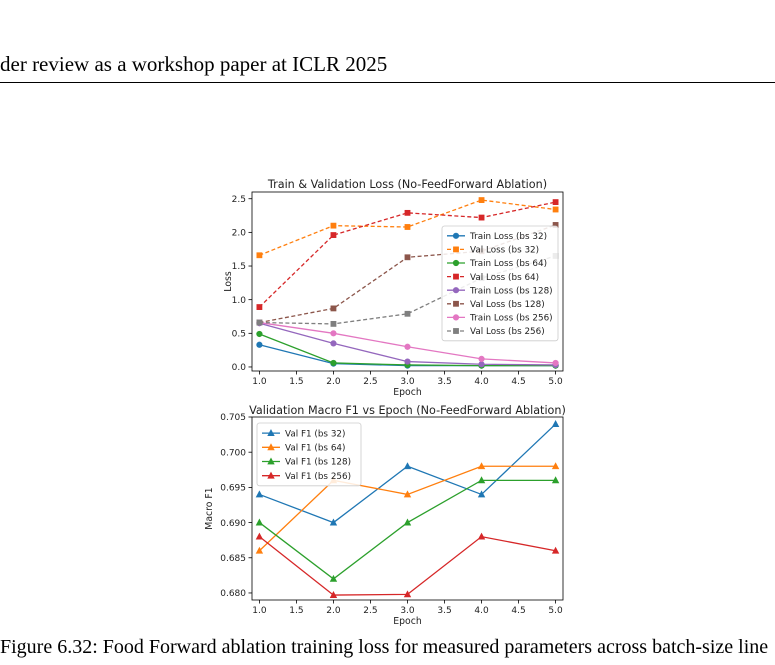 The width and height of the screenshot is (775, 665). Describe the element at coordinates (481, 382) in the screenshot. I see `loss-x-tick-label: 4.0` at that location.